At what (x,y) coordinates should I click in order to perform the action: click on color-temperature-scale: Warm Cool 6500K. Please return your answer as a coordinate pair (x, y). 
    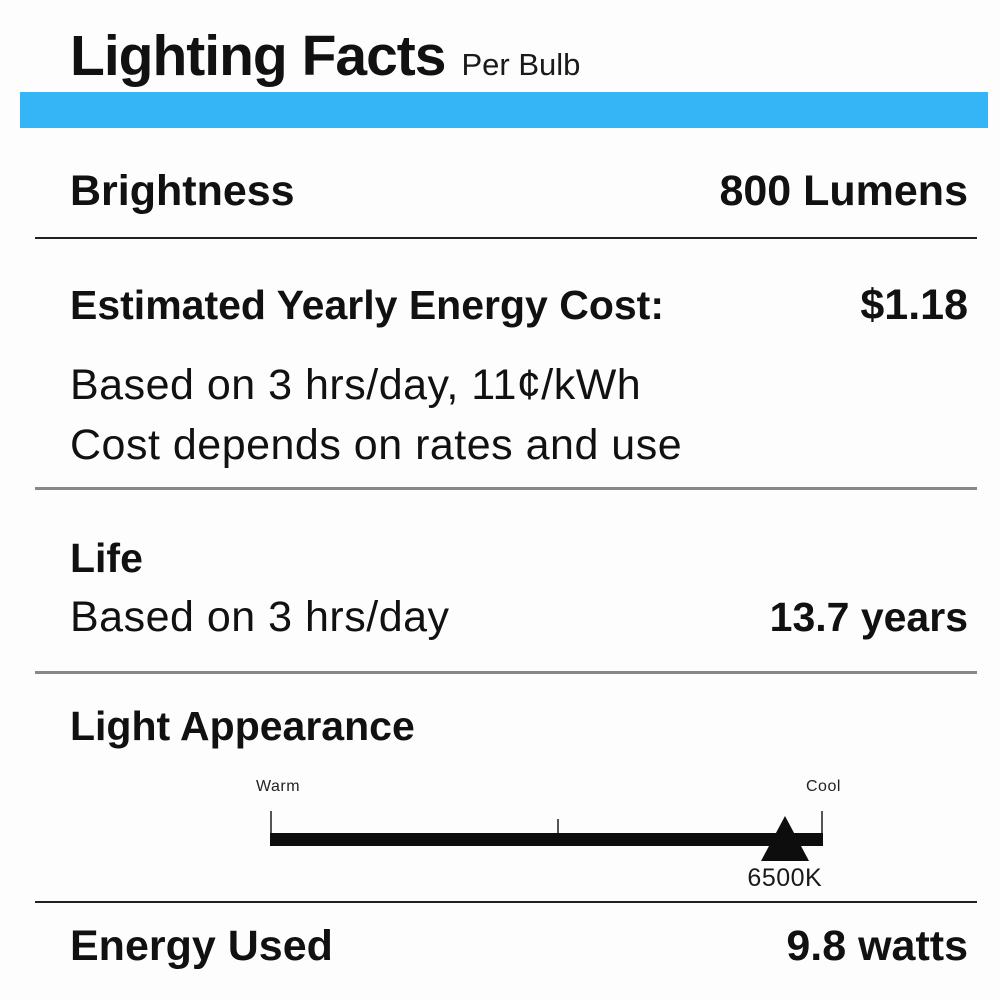
    Looking at the image, I should click on (500, 836).